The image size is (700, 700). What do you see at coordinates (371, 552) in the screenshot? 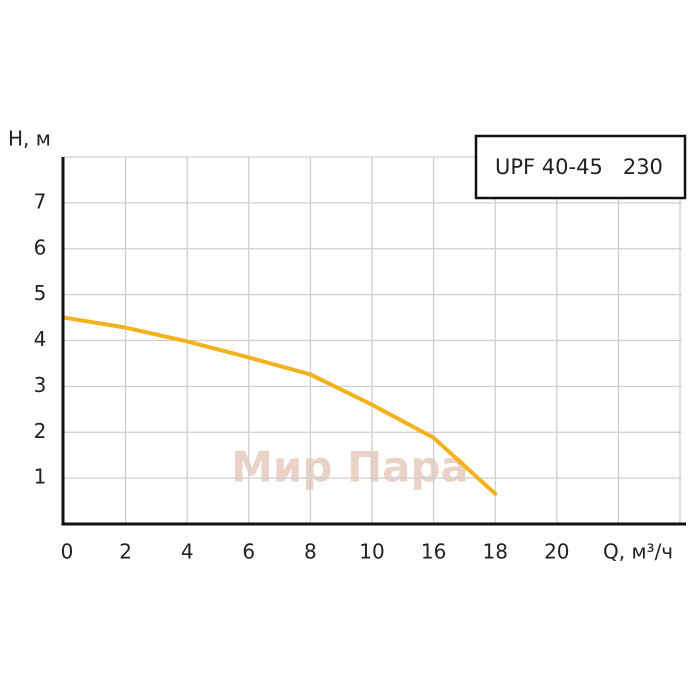
I see `x-tick-label: 10` at bounding box center [371, 552].